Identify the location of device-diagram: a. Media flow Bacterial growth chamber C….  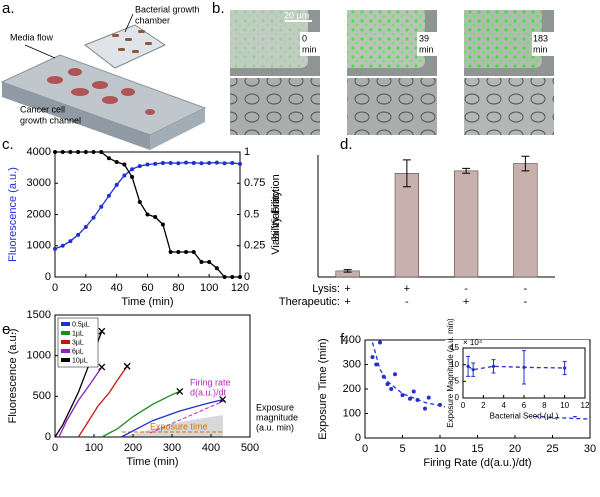
(103, 75).